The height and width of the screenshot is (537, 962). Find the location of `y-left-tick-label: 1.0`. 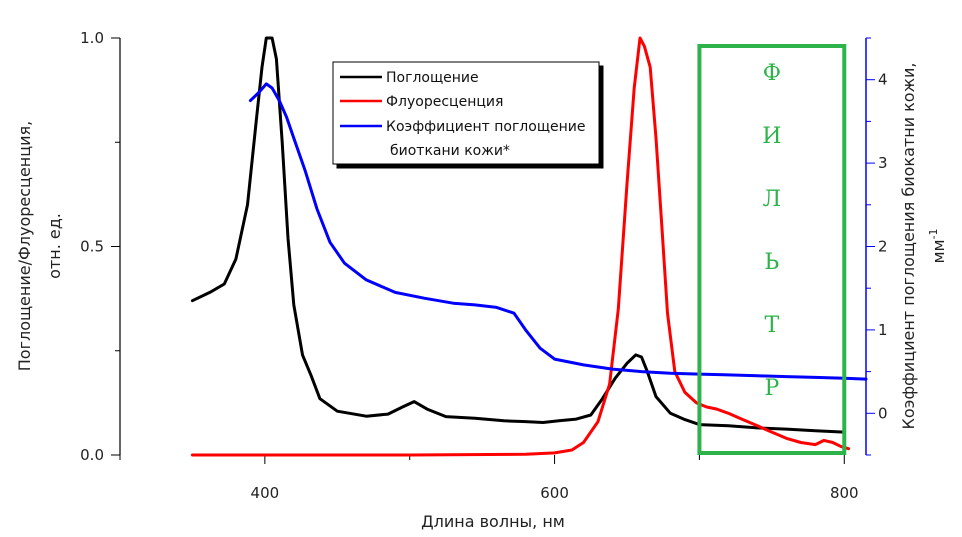

y-left-tick-label: 1.0 is located at coordinates (92, 38).